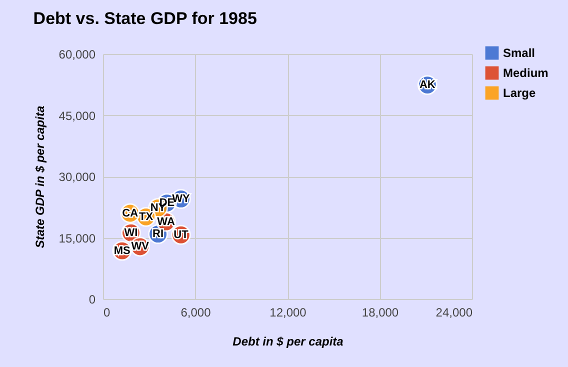 This screenshot has width=568, height=367. Describe the element at coordinates (427, 85) in the screenshot. I see `annotation: AK` at that location.